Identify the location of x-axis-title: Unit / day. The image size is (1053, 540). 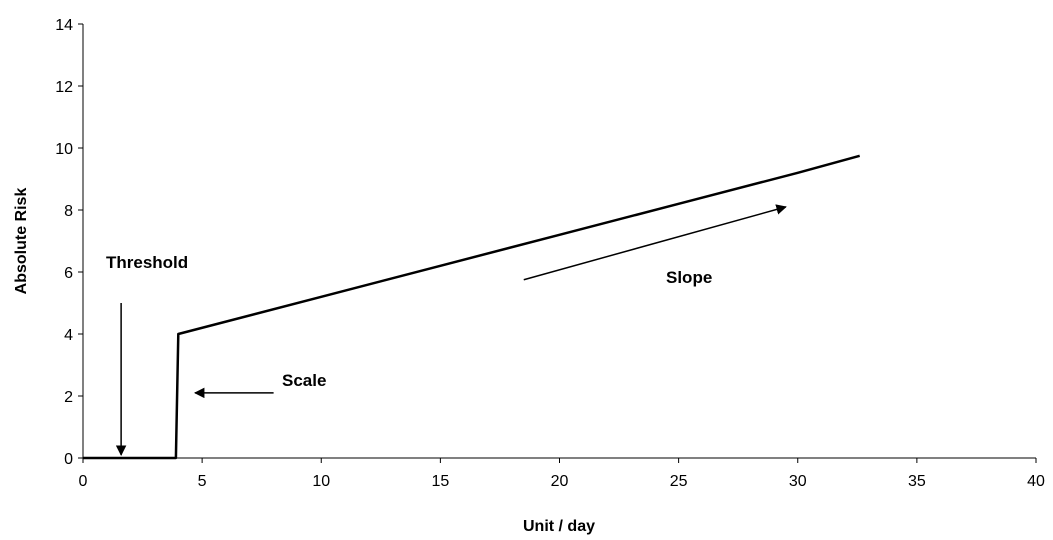
(559, 526).